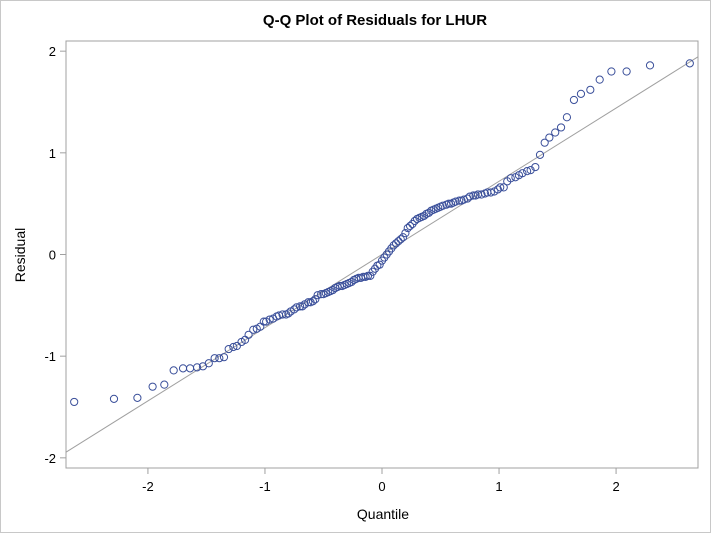 The height and width of the screenshot is (533, 711). I want to click on x-tick-label: -2, so click(148, 486).